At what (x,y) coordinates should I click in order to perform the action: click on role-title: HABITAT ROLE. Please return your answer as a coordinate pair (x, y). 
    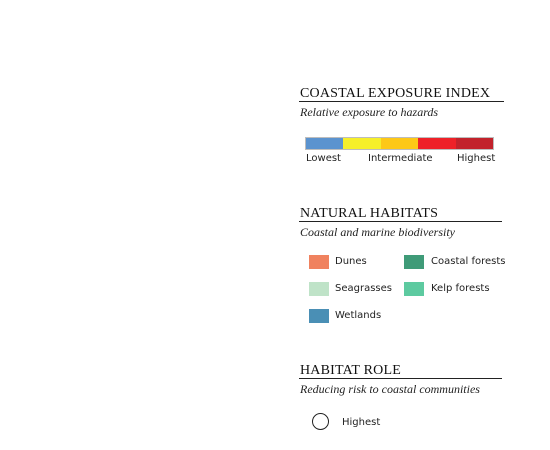
    Looking at the image, I should click on (350, 370).